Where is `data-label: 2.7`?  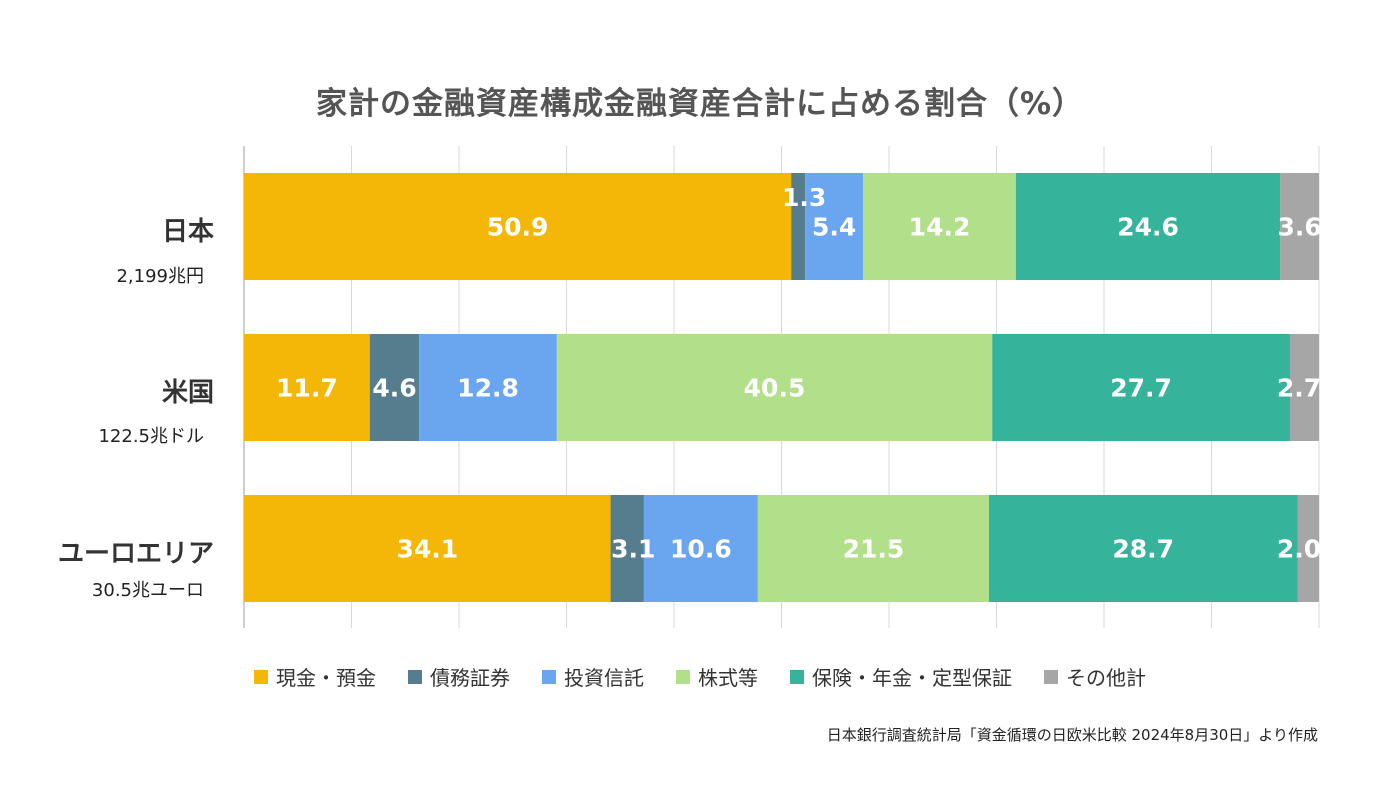 data-label: 2.7 is located at coordinates (1299, 388).